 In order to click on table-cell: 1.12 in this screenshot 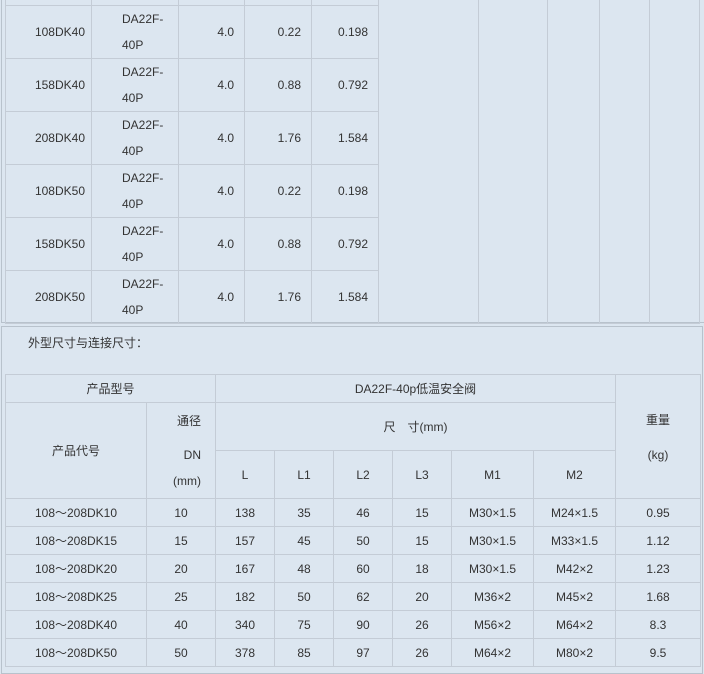, I will do `click(658, 540)`.